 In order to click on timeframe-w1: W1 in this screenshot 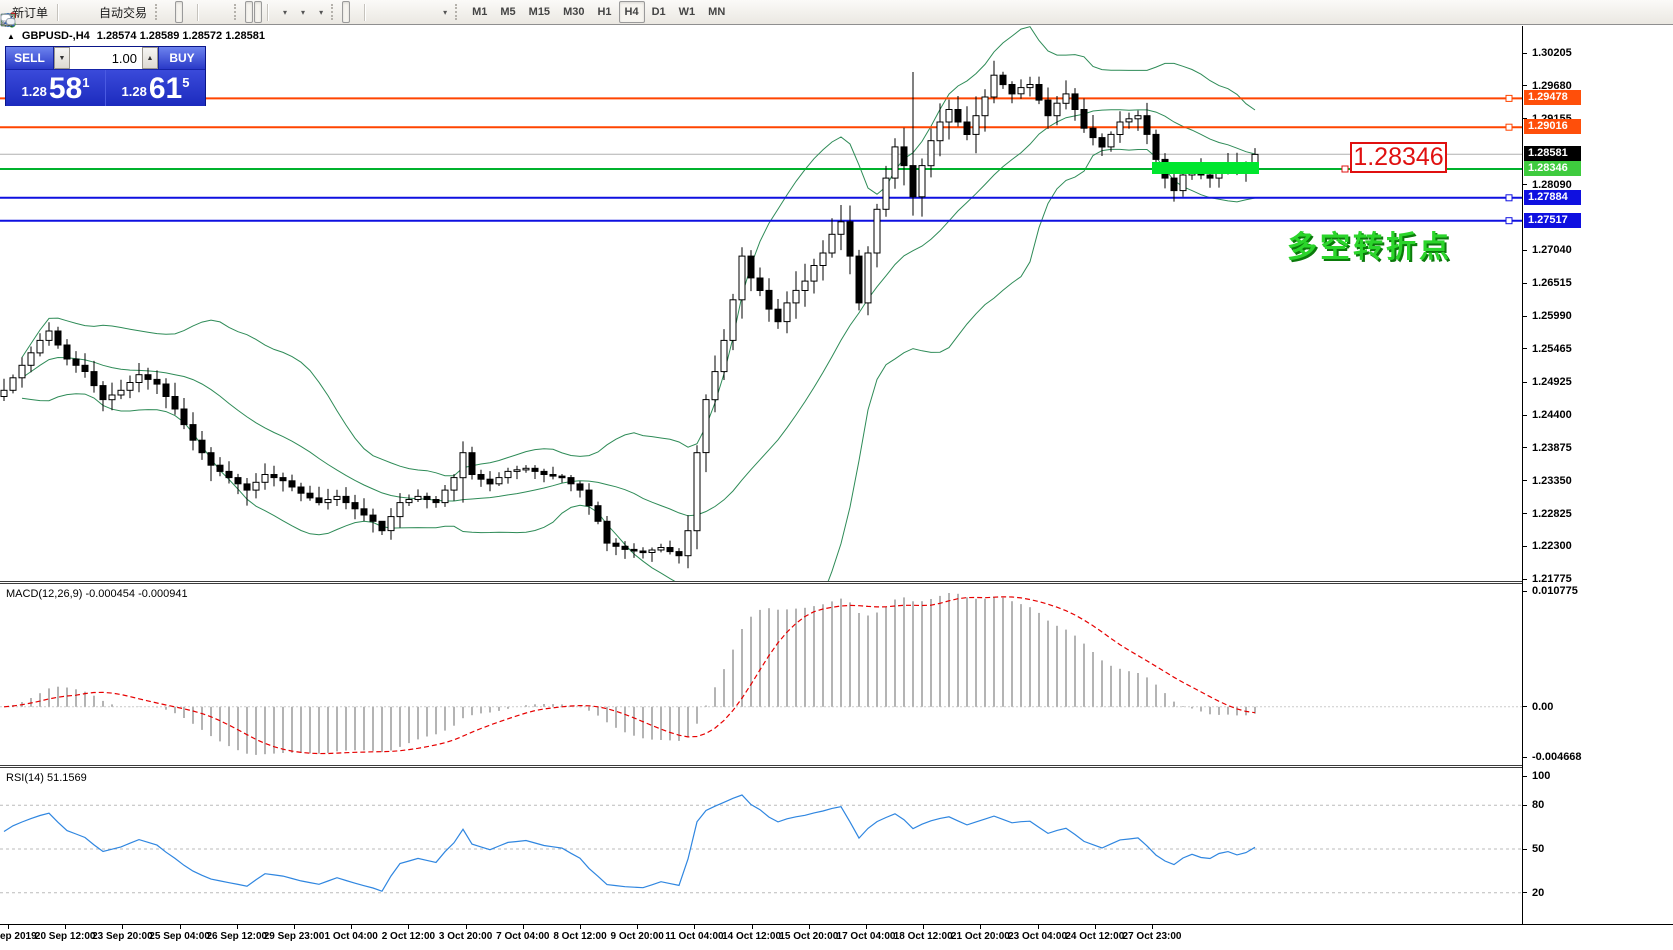, I will do `click(687, 12)`.